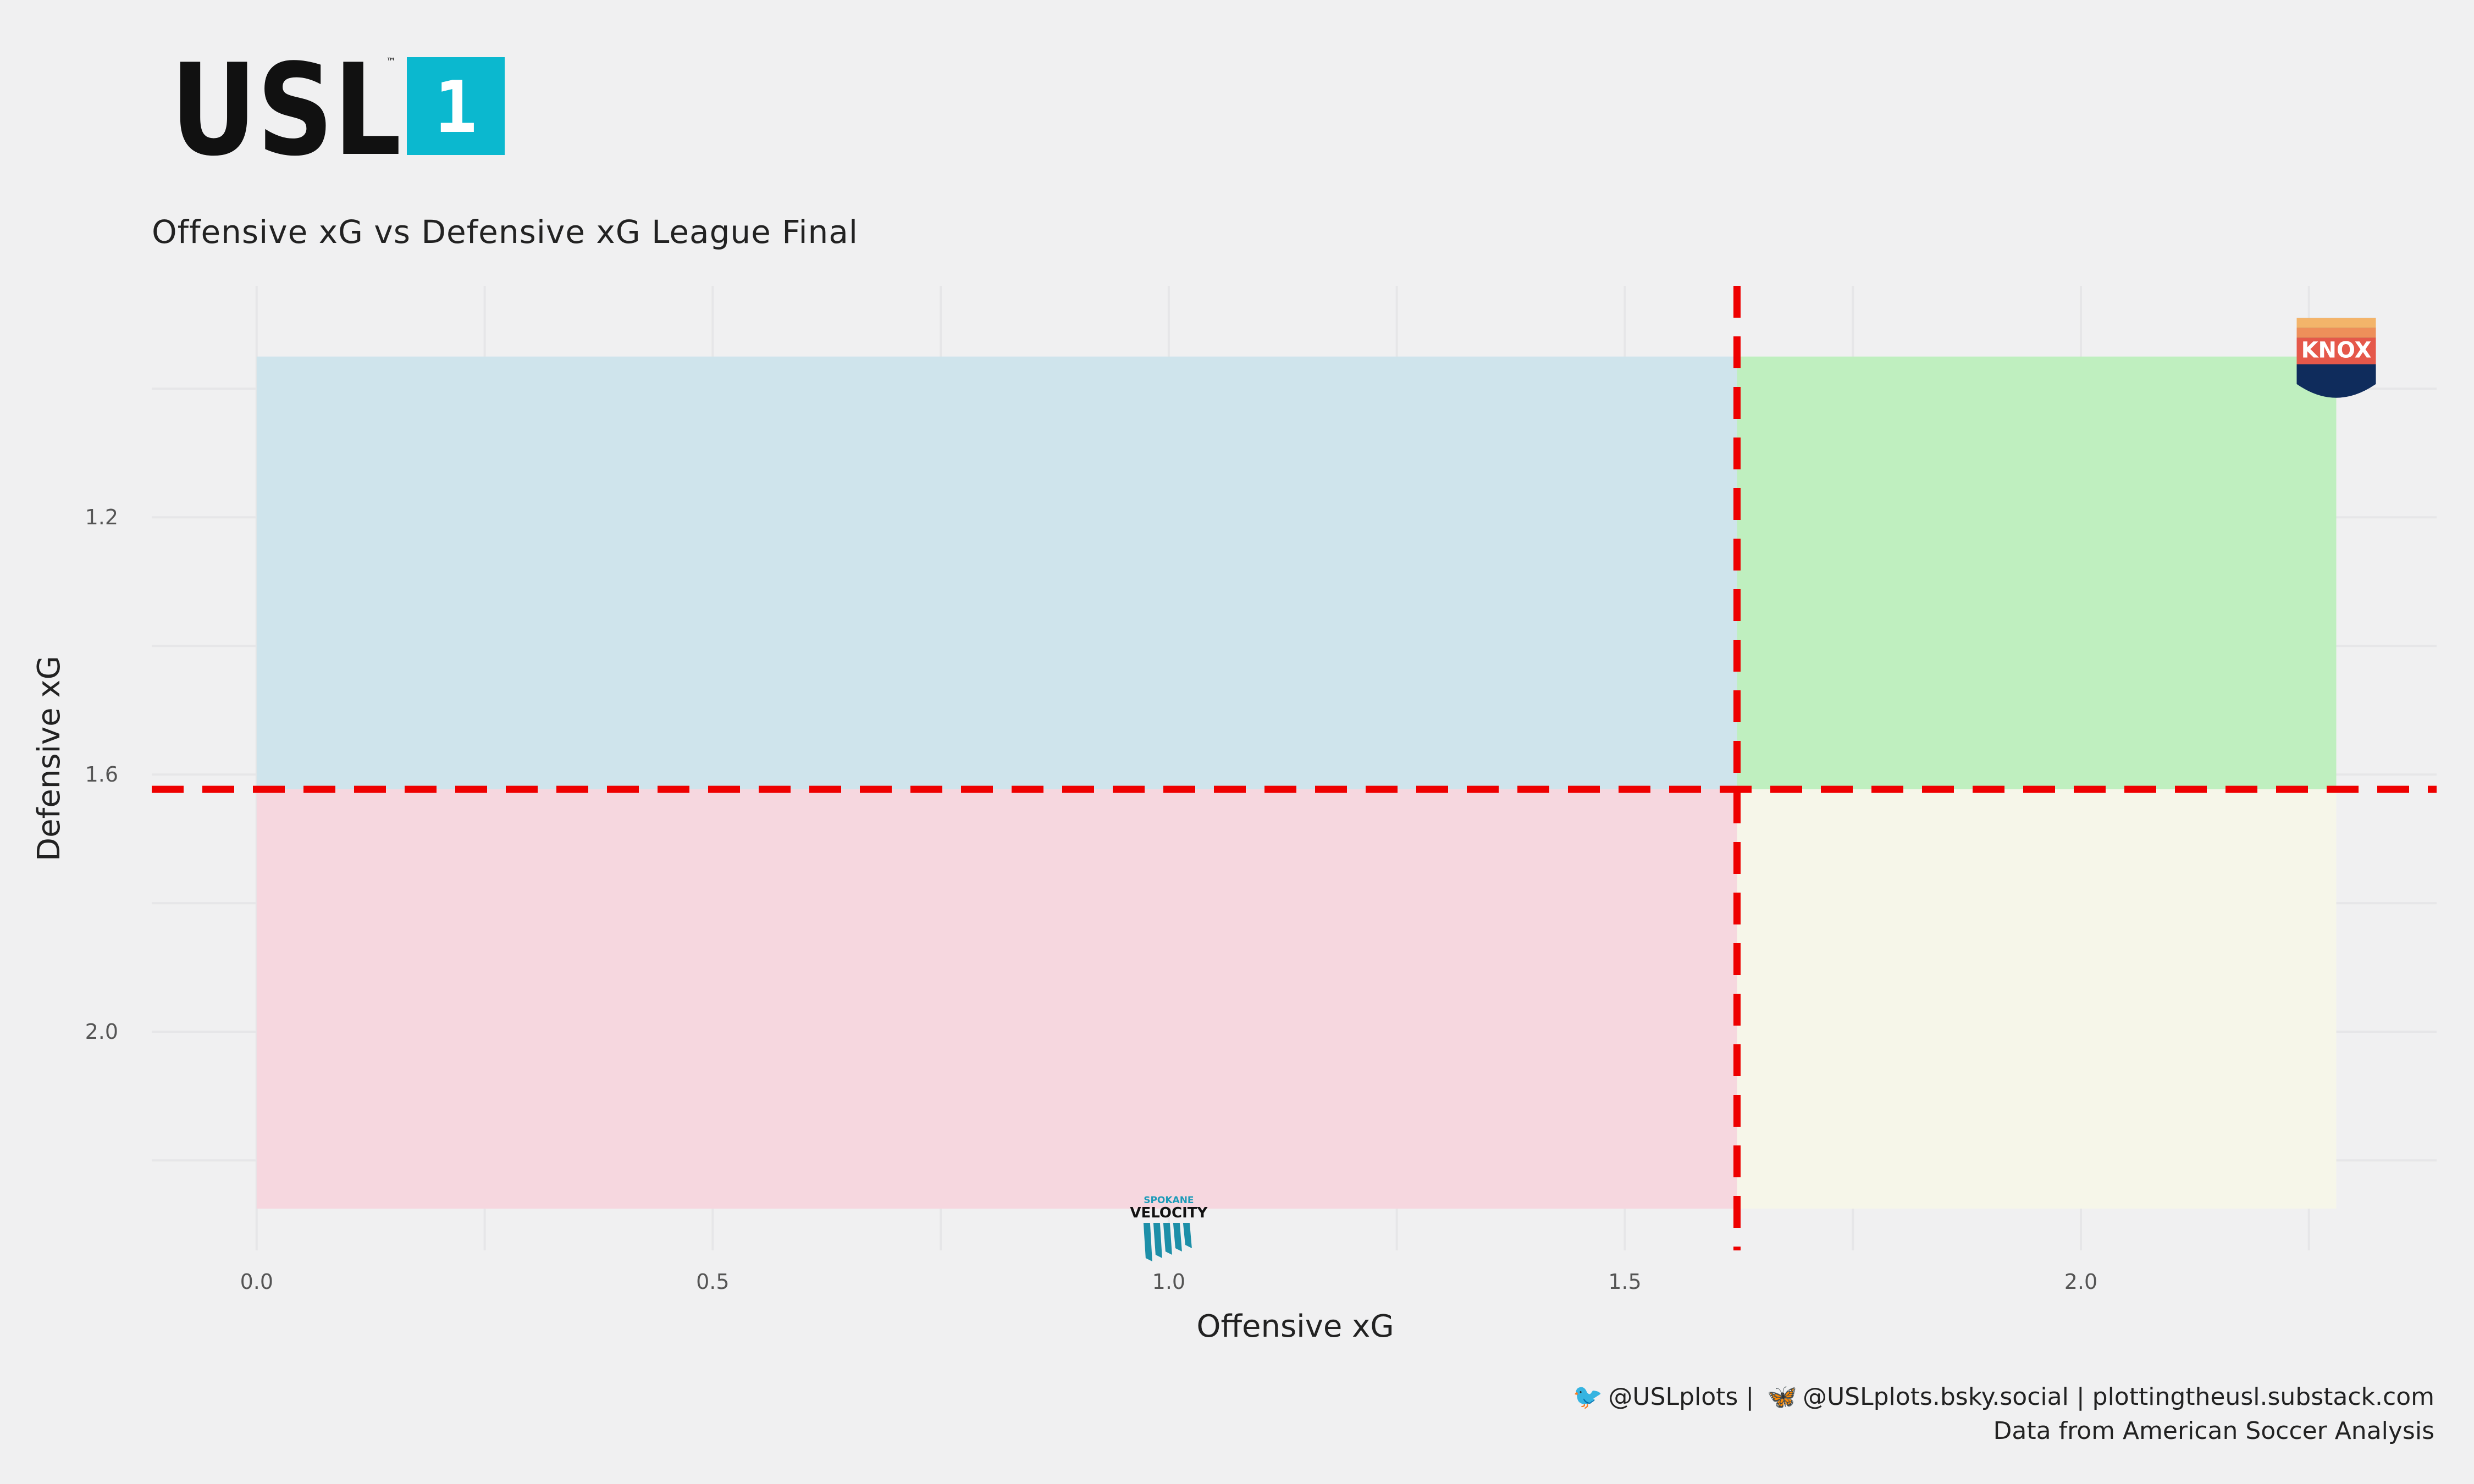 The width and height of the screenshot is (2474, 1484). I want to click on x-tick-label: 2.0, so click(2080, 1282).